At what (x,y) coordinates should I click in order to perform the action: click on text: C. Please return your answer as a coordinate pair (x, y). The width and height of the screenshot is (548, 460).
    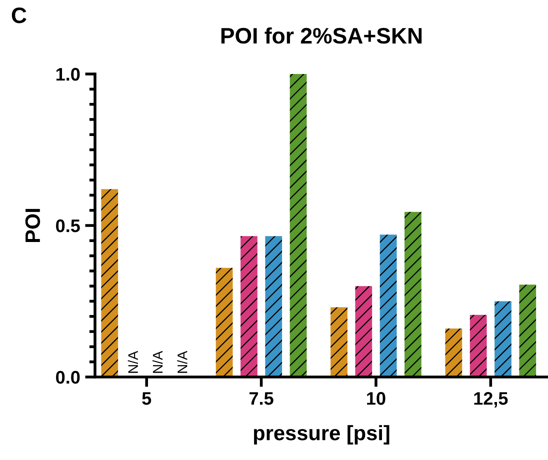
    Looking at the image, I should click on (19, 15).